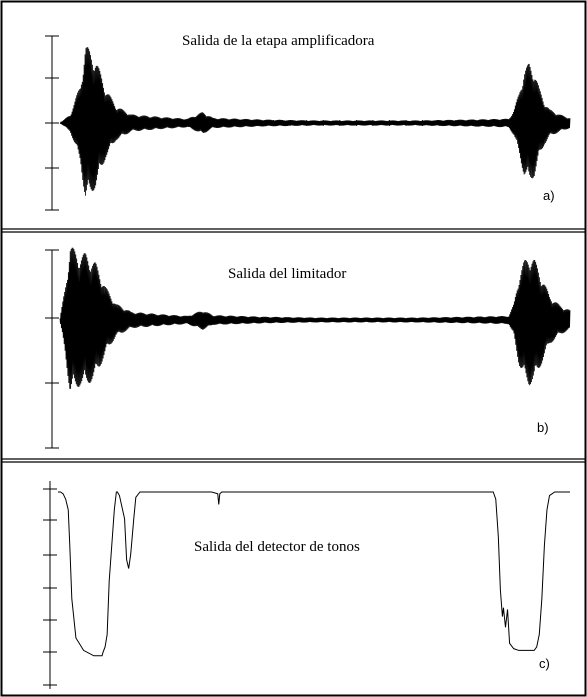 Image resolution: width=587 pixels, height=697 pixels. What do you see at coordinates (549, 195) in the screenshot?
I see `panel-a-label: a)` at bounding box center [549, 195].